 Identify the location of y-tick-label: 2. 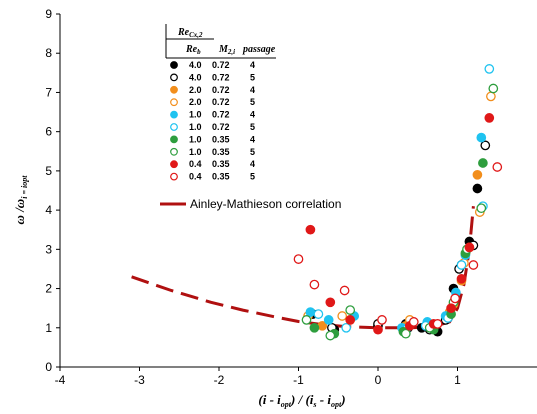
(48, 289).